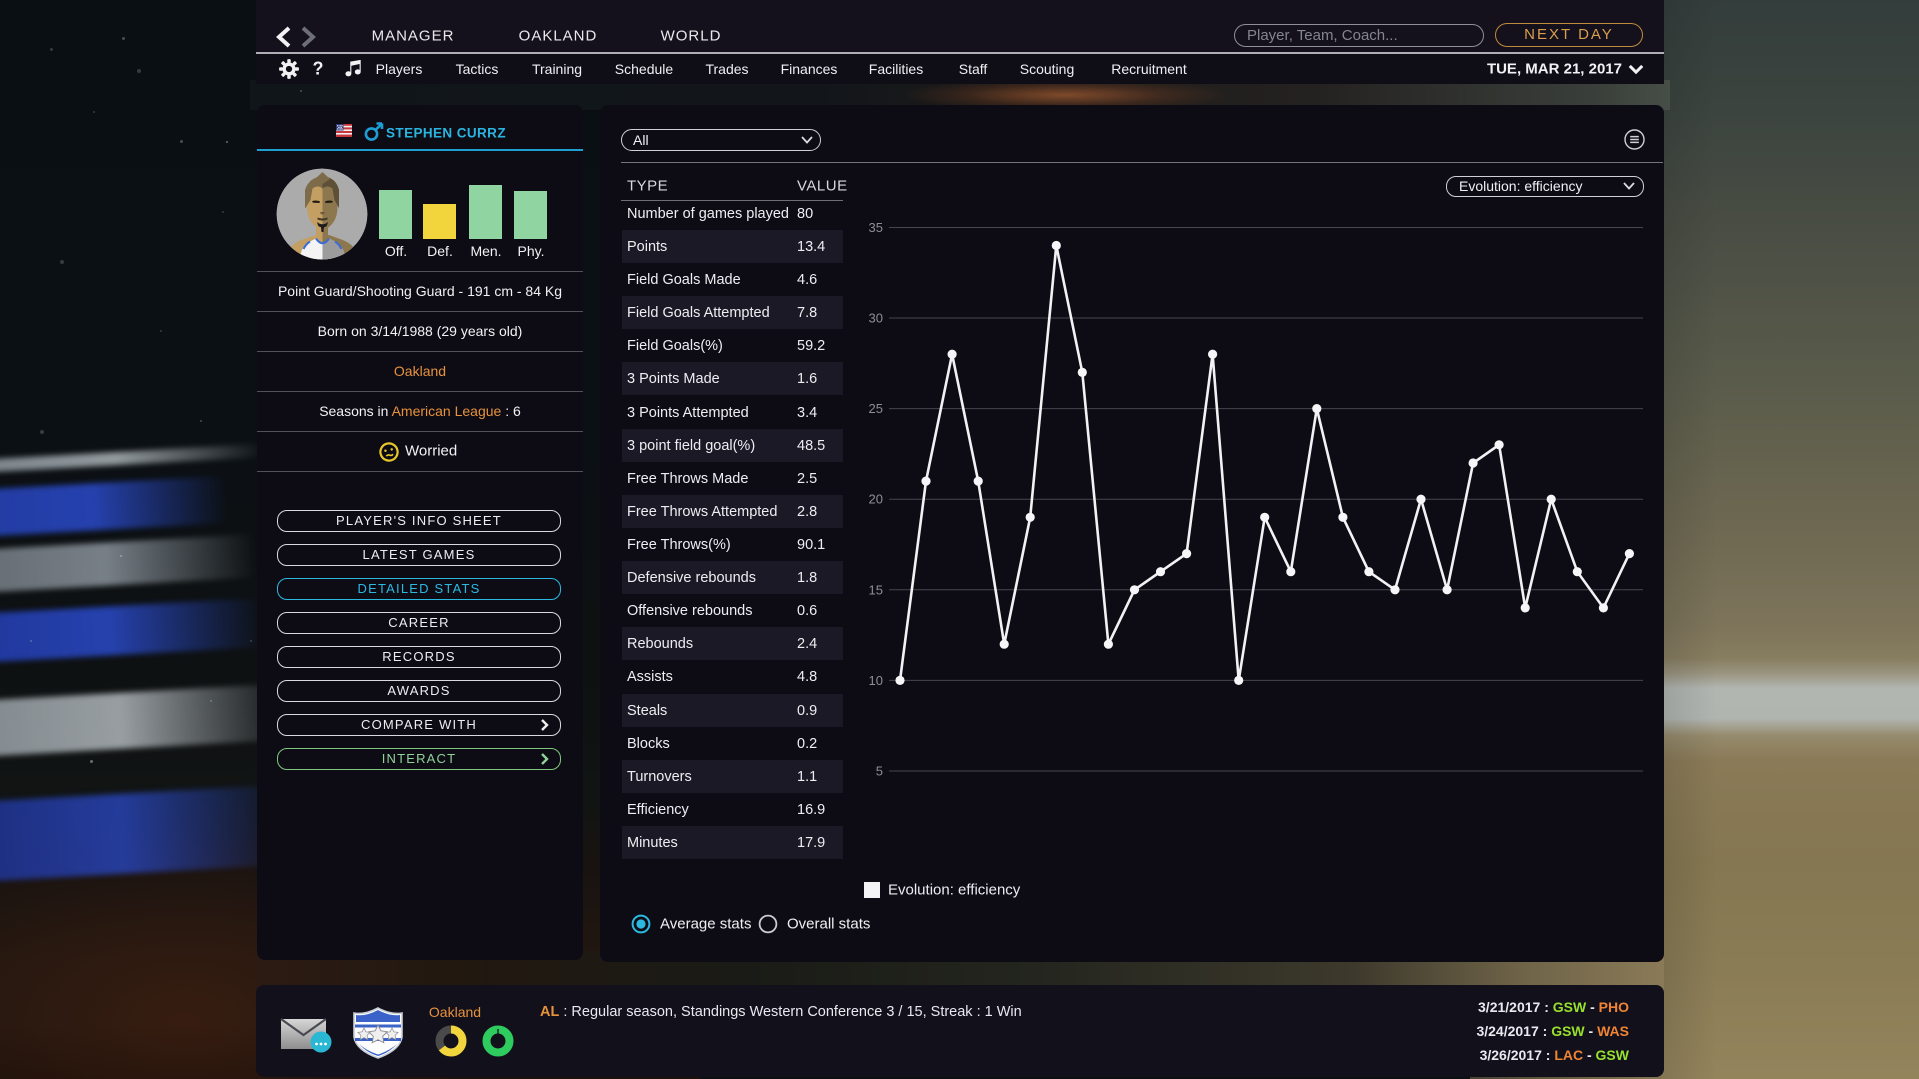 The height and width of the screenshot is (1079, 1919). What do you see at coordinates (876, 680) in the screenshot?
I see `svg-text: 10` at bounding box center [876, 680].